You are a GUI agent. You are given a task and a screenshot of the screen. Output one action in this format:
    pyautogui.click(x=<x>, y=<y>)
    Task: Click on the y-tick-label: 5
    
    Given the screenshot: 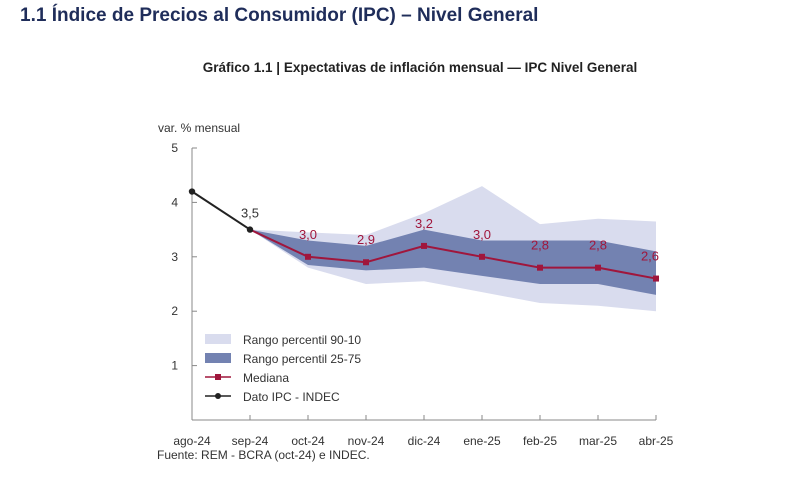 What is the action you would take?
    pyautogui.click(x=174, y=148)
    